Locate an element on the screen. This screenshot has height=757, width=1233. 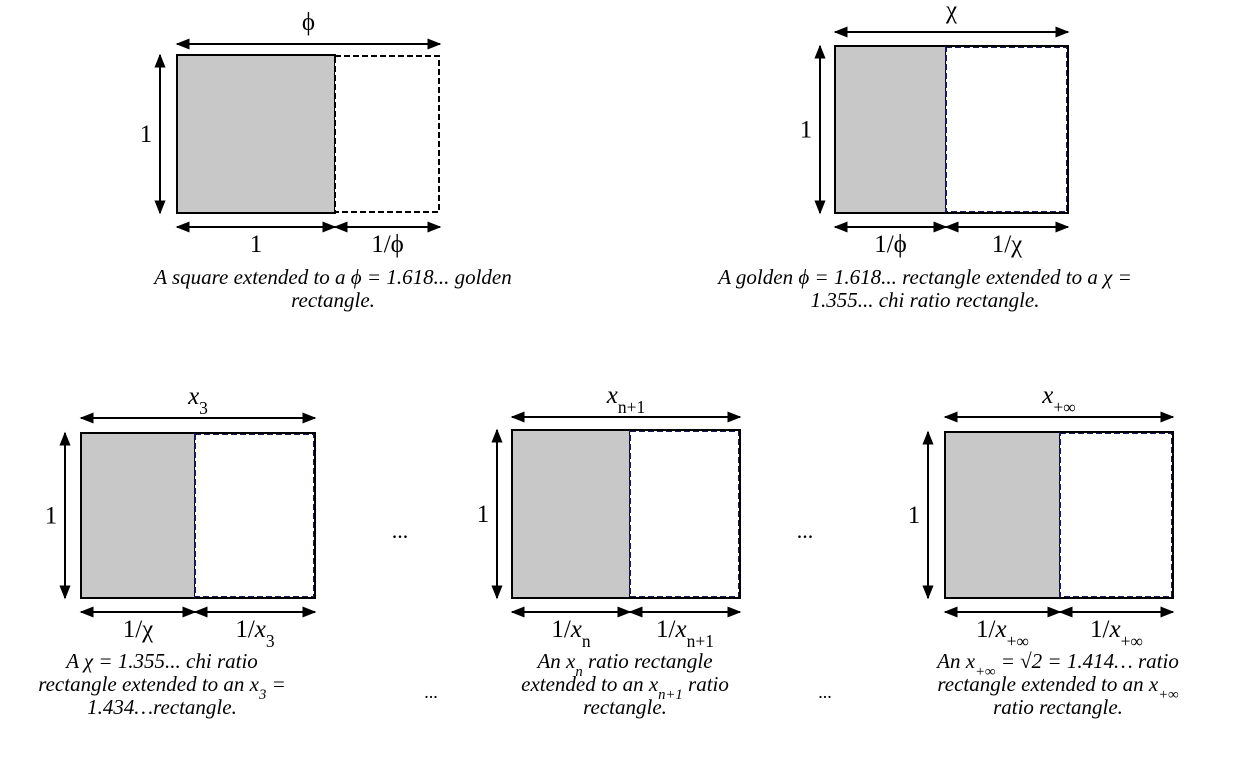
math-label: 1/χ is located at coordinates (138, 629).